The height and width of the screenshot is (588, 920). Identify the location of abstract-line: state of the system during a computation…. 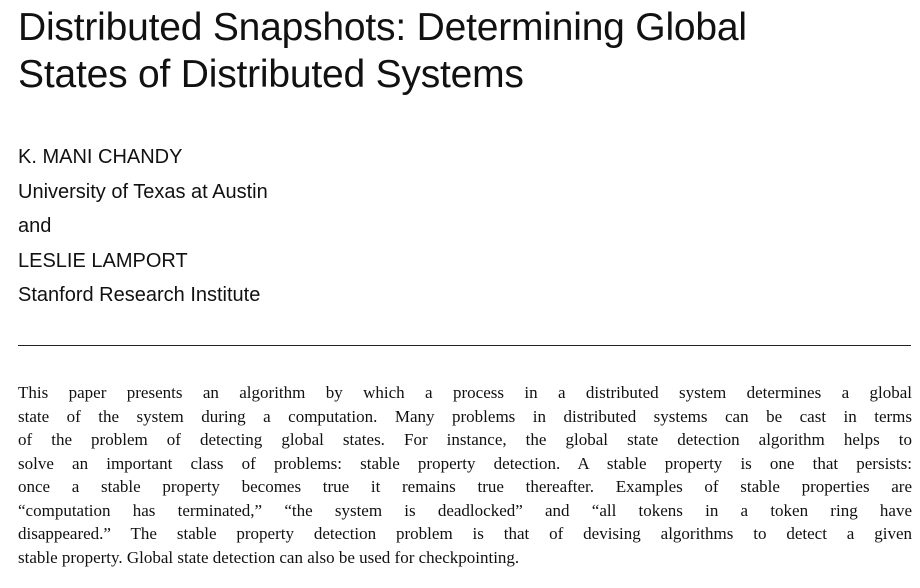
(465, 416).